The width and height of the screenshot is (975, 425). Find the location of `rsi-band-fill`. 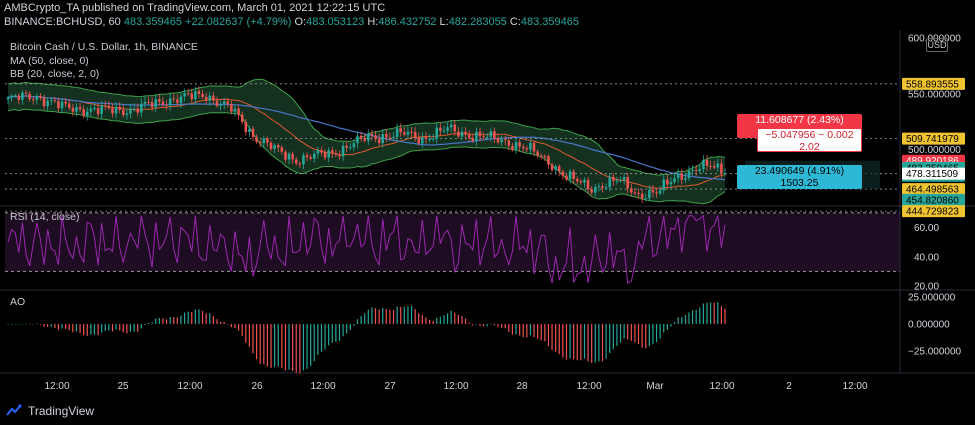

rsi-band-fill is located at coordinates (452, 242).